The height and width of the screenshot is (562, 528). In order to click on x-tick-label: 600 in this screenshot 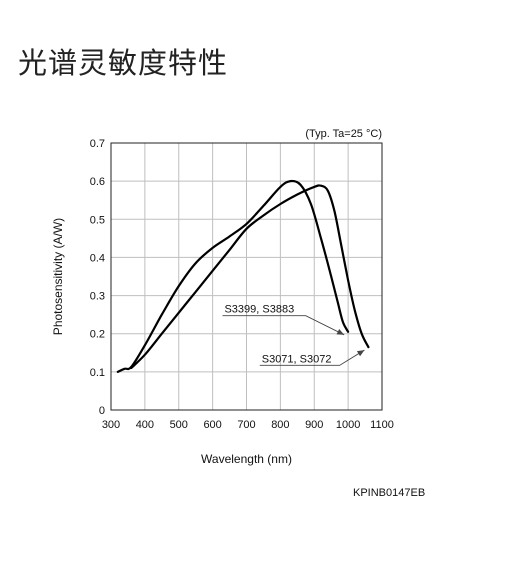, I will do `click(212, 425)`.